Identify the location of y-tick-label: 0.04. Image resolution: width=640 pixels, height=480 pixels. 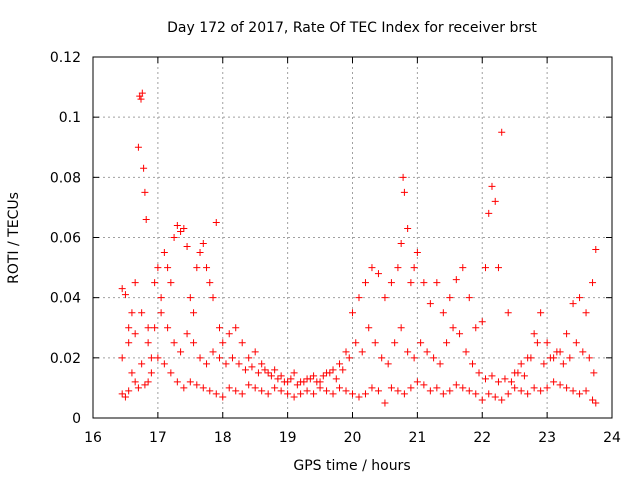
(65, 299).